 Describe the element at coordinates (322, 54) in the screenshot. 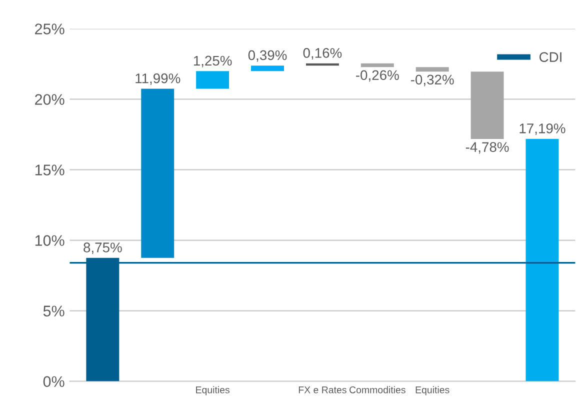

I see `data-label: 0,16%` at that location.